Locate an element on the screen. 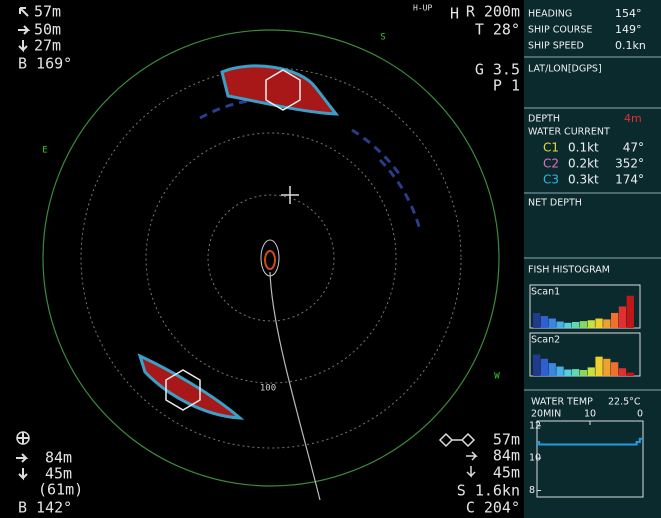 The width and height of the screenshot is (661, 518). ship-readout: 57m is located at coordinates (506, 440).